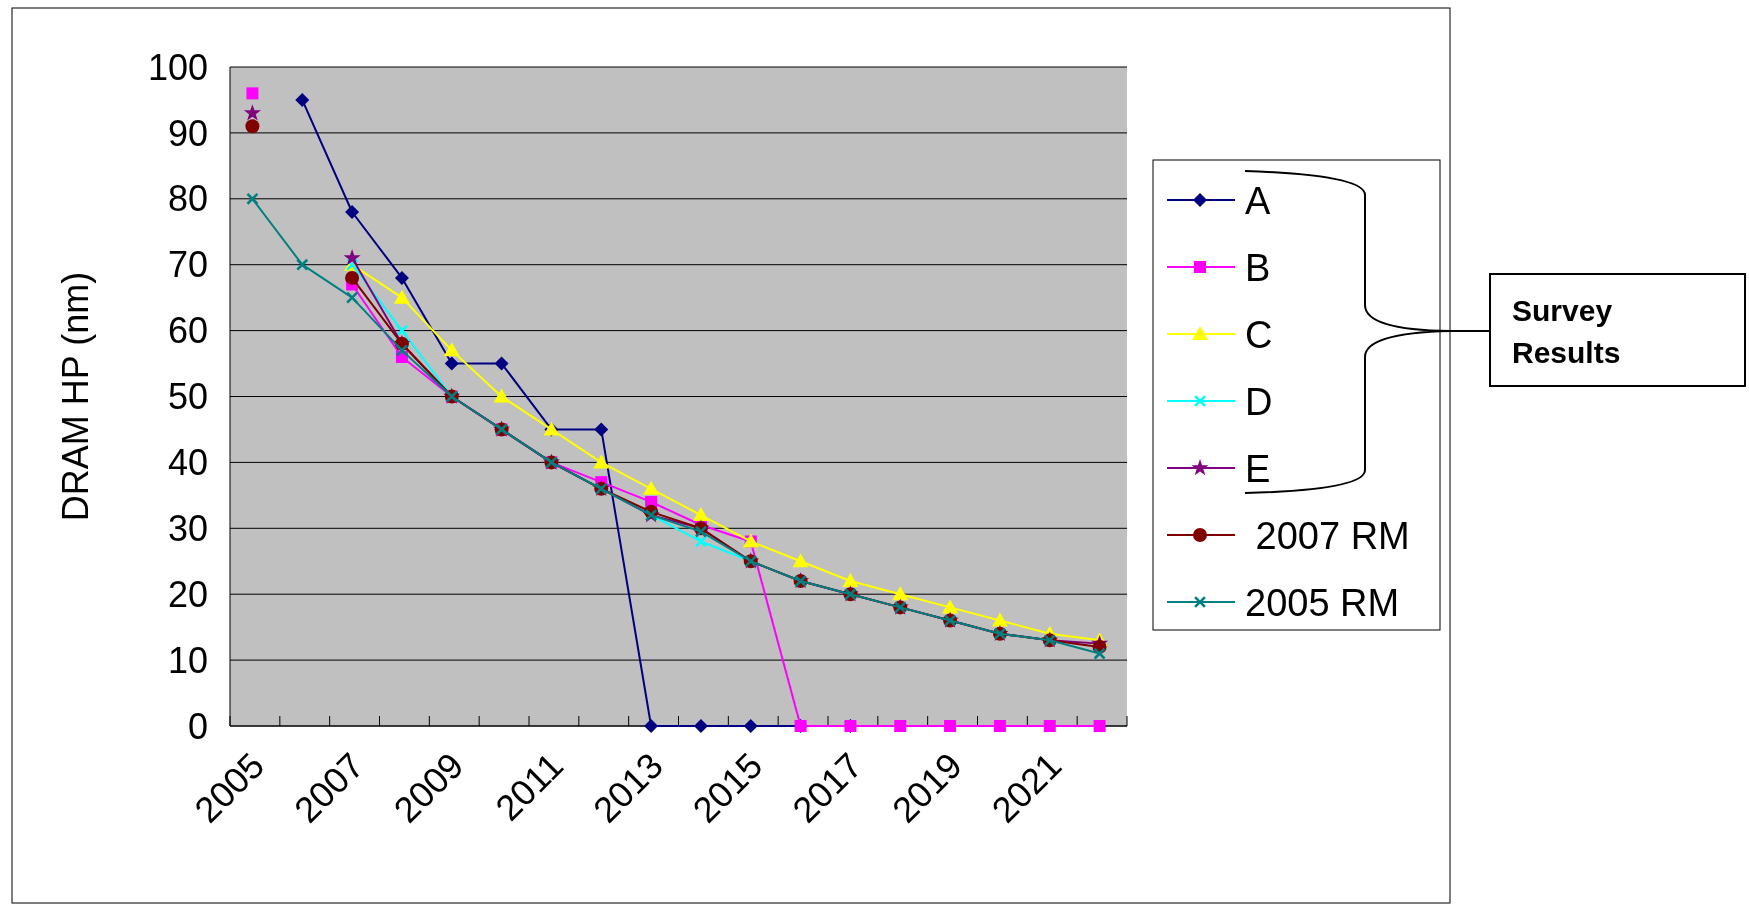 This screenshot has width=1749, height=909. Describe the element at coordinates (177, 67) in the screenshot. I see `y-tick-label: 100` at that location.